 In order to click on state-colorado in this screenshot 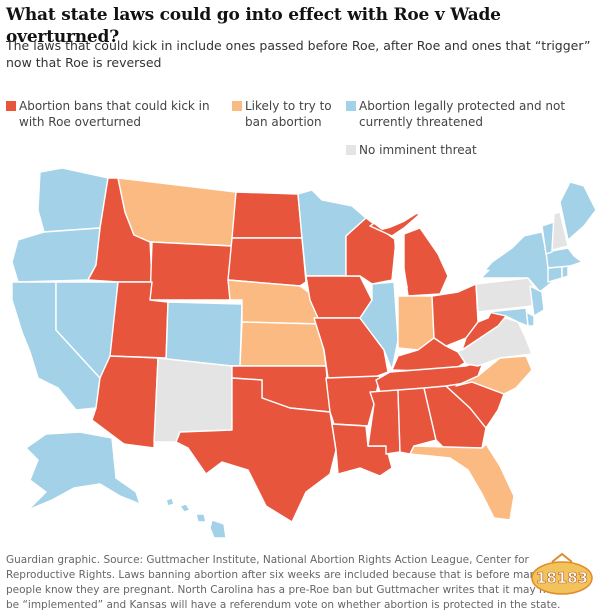, I will do `click(204, 334)`.